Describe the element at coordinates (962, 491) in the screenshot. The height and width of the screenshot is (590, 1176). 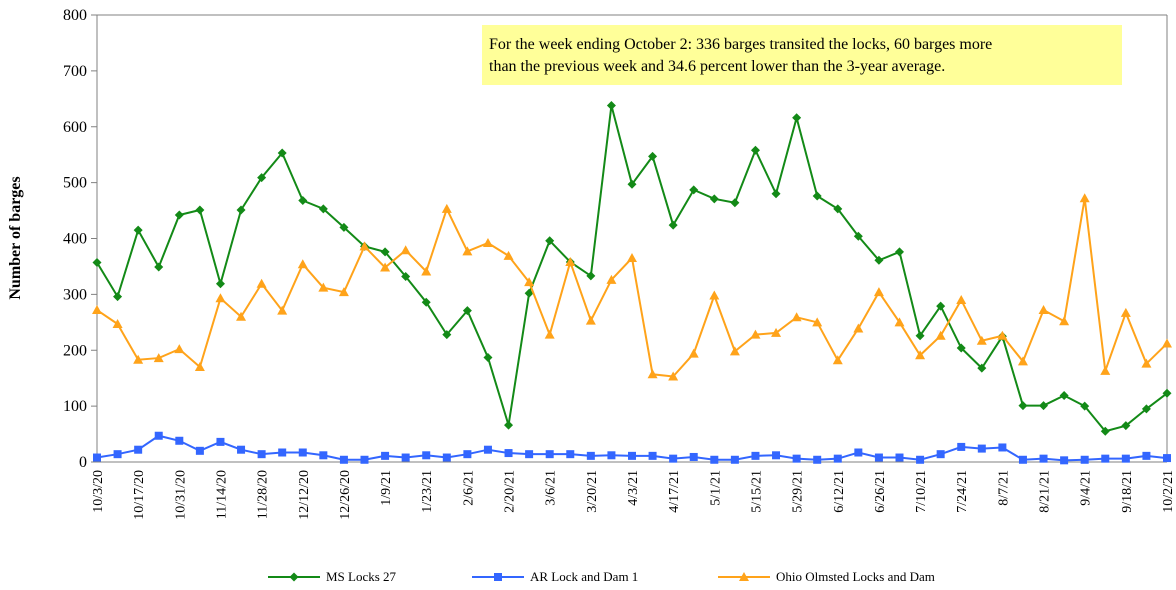
I see `x-tick-label: 7/24/21` at that location.